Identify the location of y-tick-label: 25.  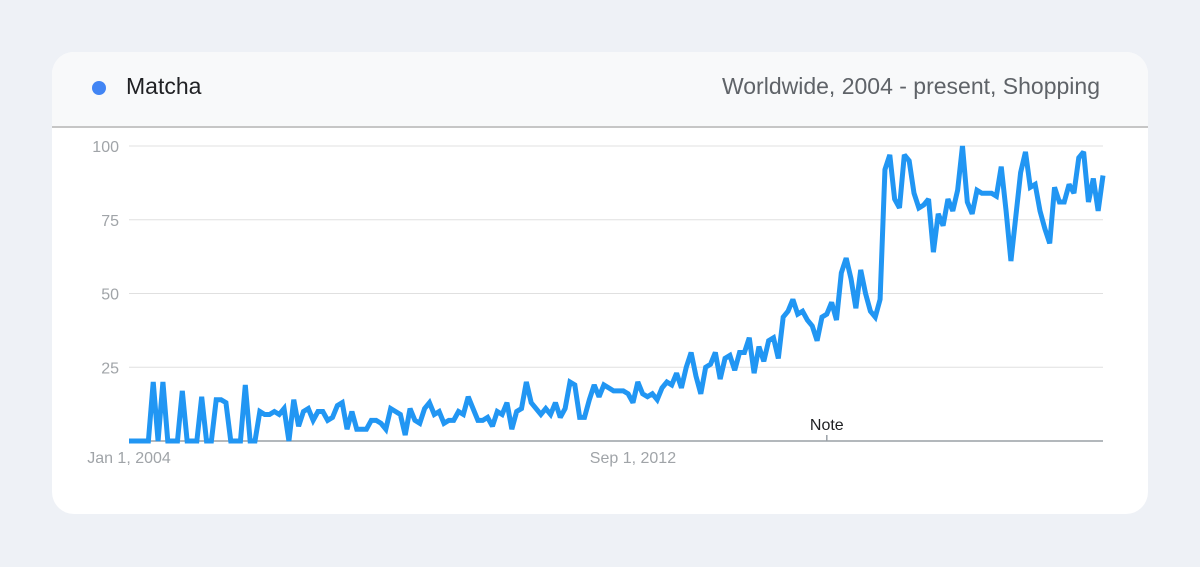
(110, 368).